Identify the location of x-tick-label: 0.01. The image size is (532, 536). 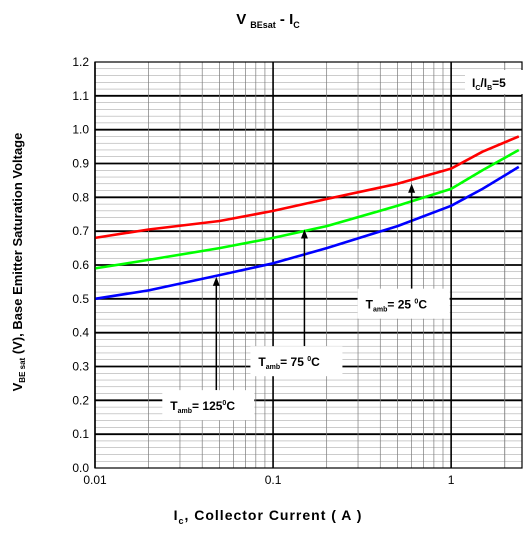
(95, 480).